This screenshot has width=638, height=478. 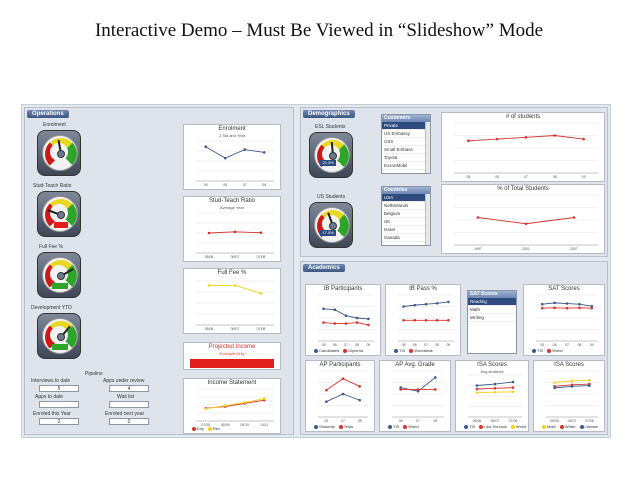 What do you see at coordinates (129, 421) in the screenshot?
I see `pipeline-value: 0` at bounding box center [129, 421].